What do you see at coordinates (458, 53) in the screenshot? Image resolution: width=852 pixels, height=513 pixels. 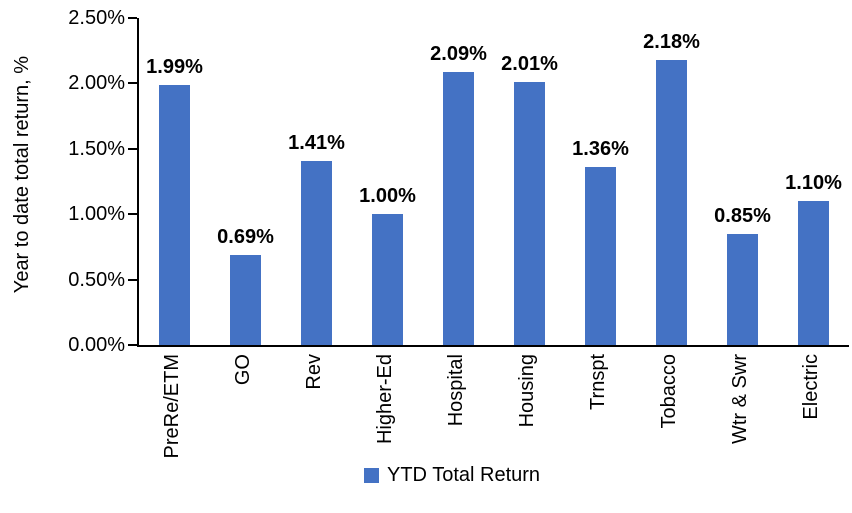 I see `bar-data-label: 2.09%` at bounding box center [458, 53].